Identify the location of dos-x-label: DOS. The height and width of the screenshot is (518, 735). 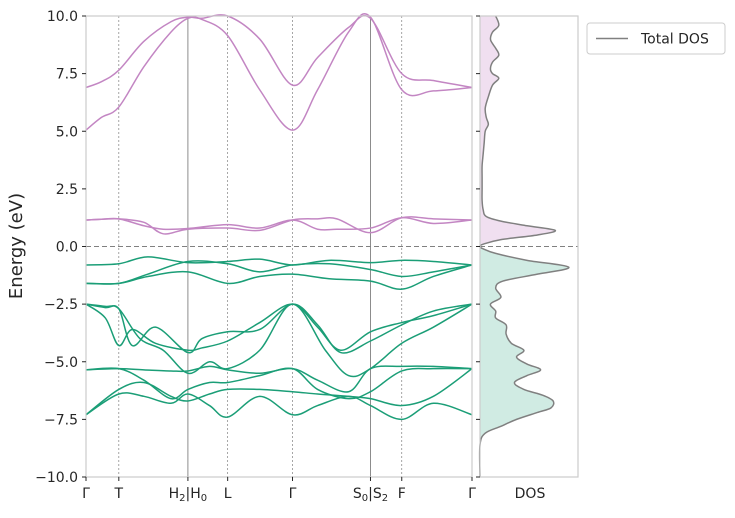
(530, 494).